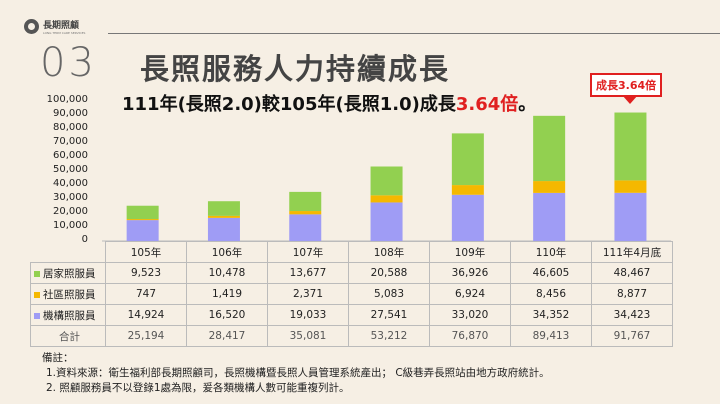  What do you see at coordinates (389, 336) in the screenshot?
I see `total-value: 53,212` at bounding box center [389, 336].